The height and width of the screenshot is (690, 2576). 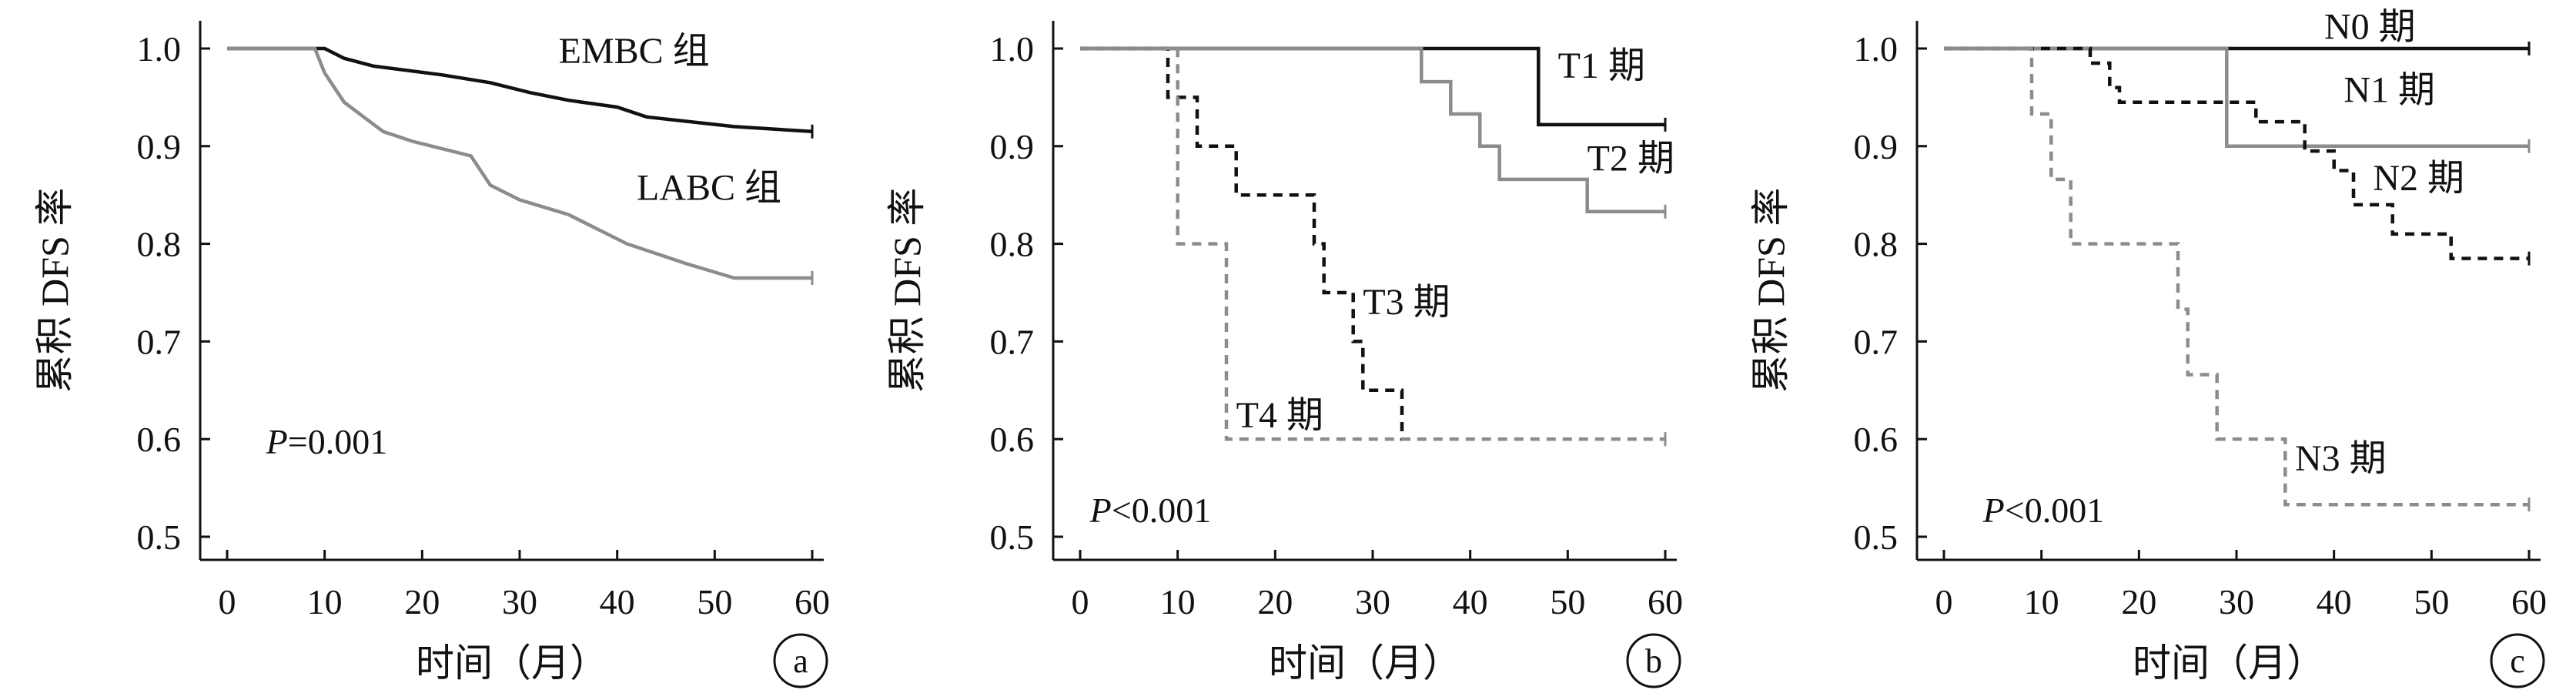 I want to click on panel-label: b, so click(x=1654, y=661).